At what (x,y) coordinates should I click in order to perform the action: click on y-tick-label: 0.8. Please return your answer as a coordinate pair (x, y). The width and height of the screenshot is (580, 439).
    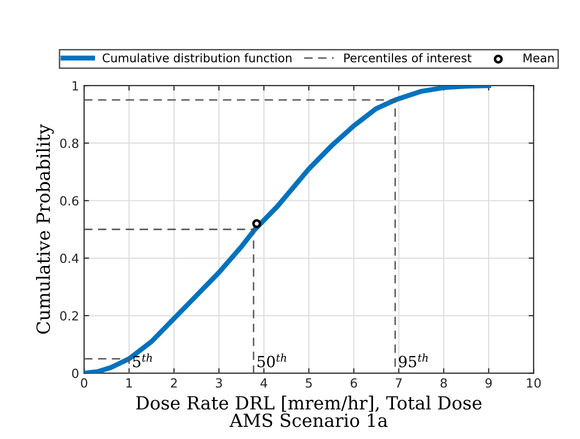
    Looking at the image, I should click on (69, 143).